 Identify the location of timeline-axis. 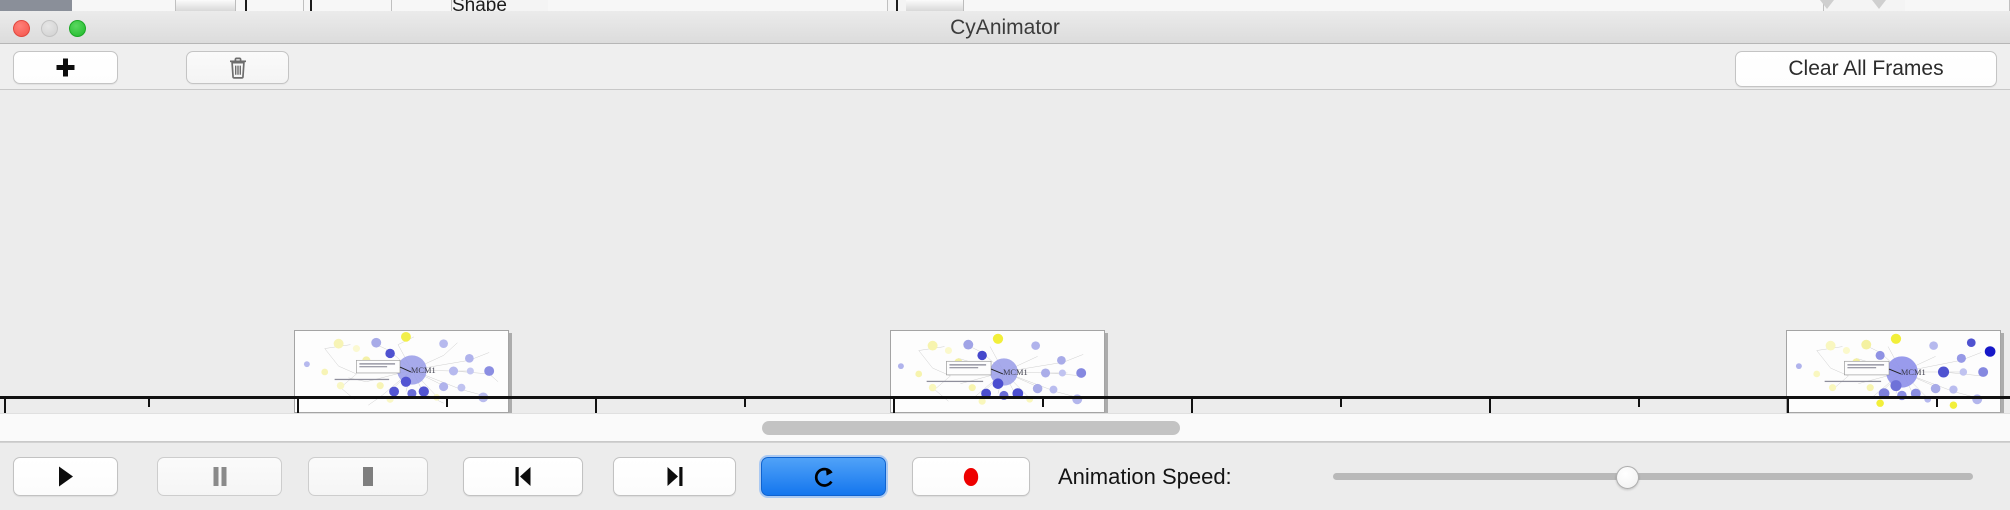
(1005, 397).